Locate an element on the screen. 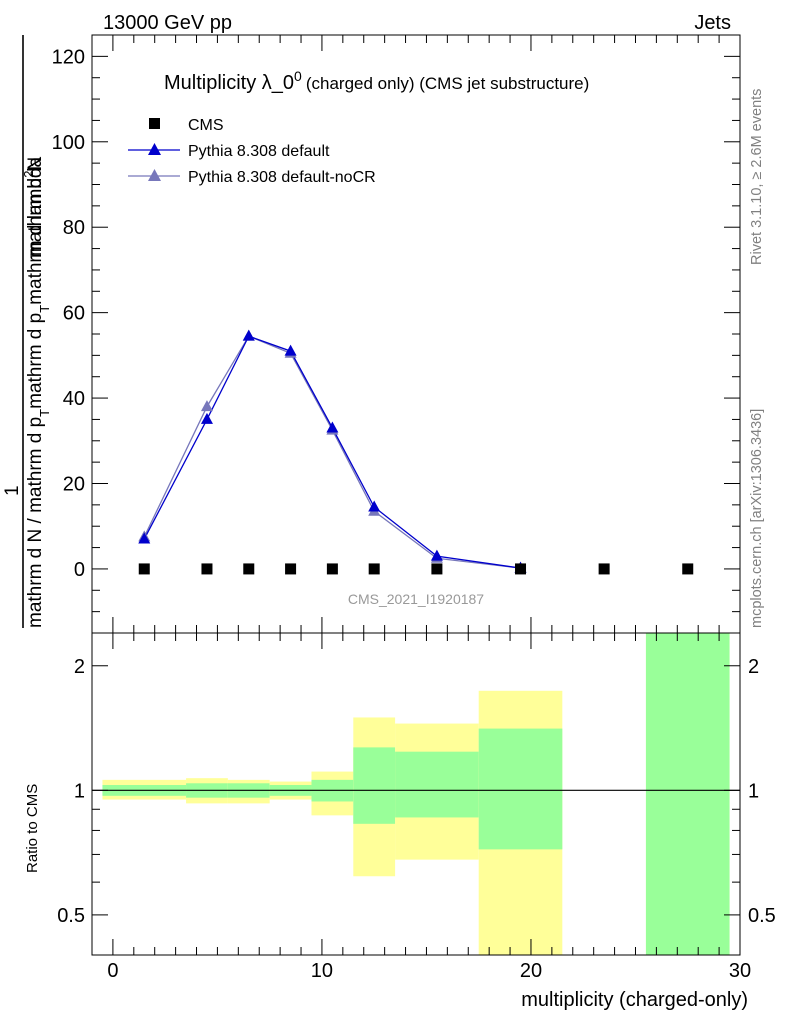 The image size is (786, 1024). legend-label: CMS is located at coordinates (206, 125).